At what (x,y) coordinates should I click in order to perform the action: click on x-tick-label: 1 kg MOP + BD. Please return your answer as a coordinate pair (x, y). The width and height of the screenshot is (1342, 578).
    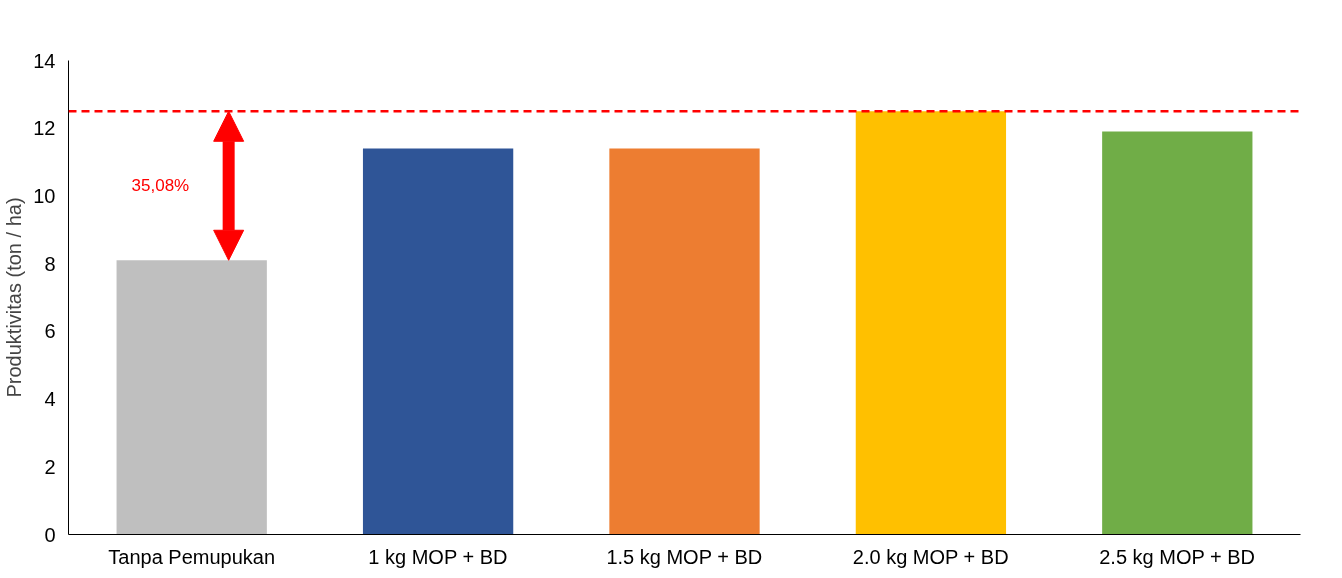
    Looking at the image, I should click on (438, 556).